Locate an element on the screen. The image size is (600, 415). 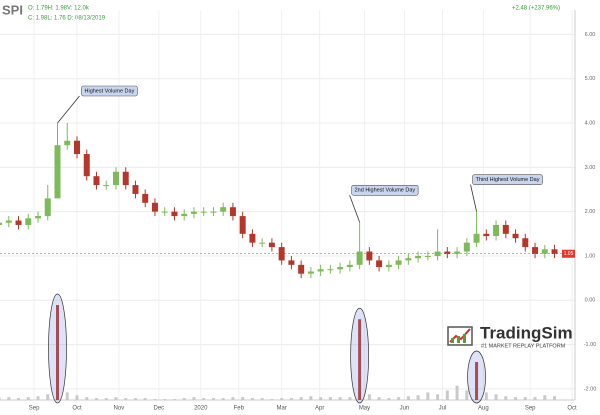
y-tick-label: 1.00 is located at coordinates (590, 256).